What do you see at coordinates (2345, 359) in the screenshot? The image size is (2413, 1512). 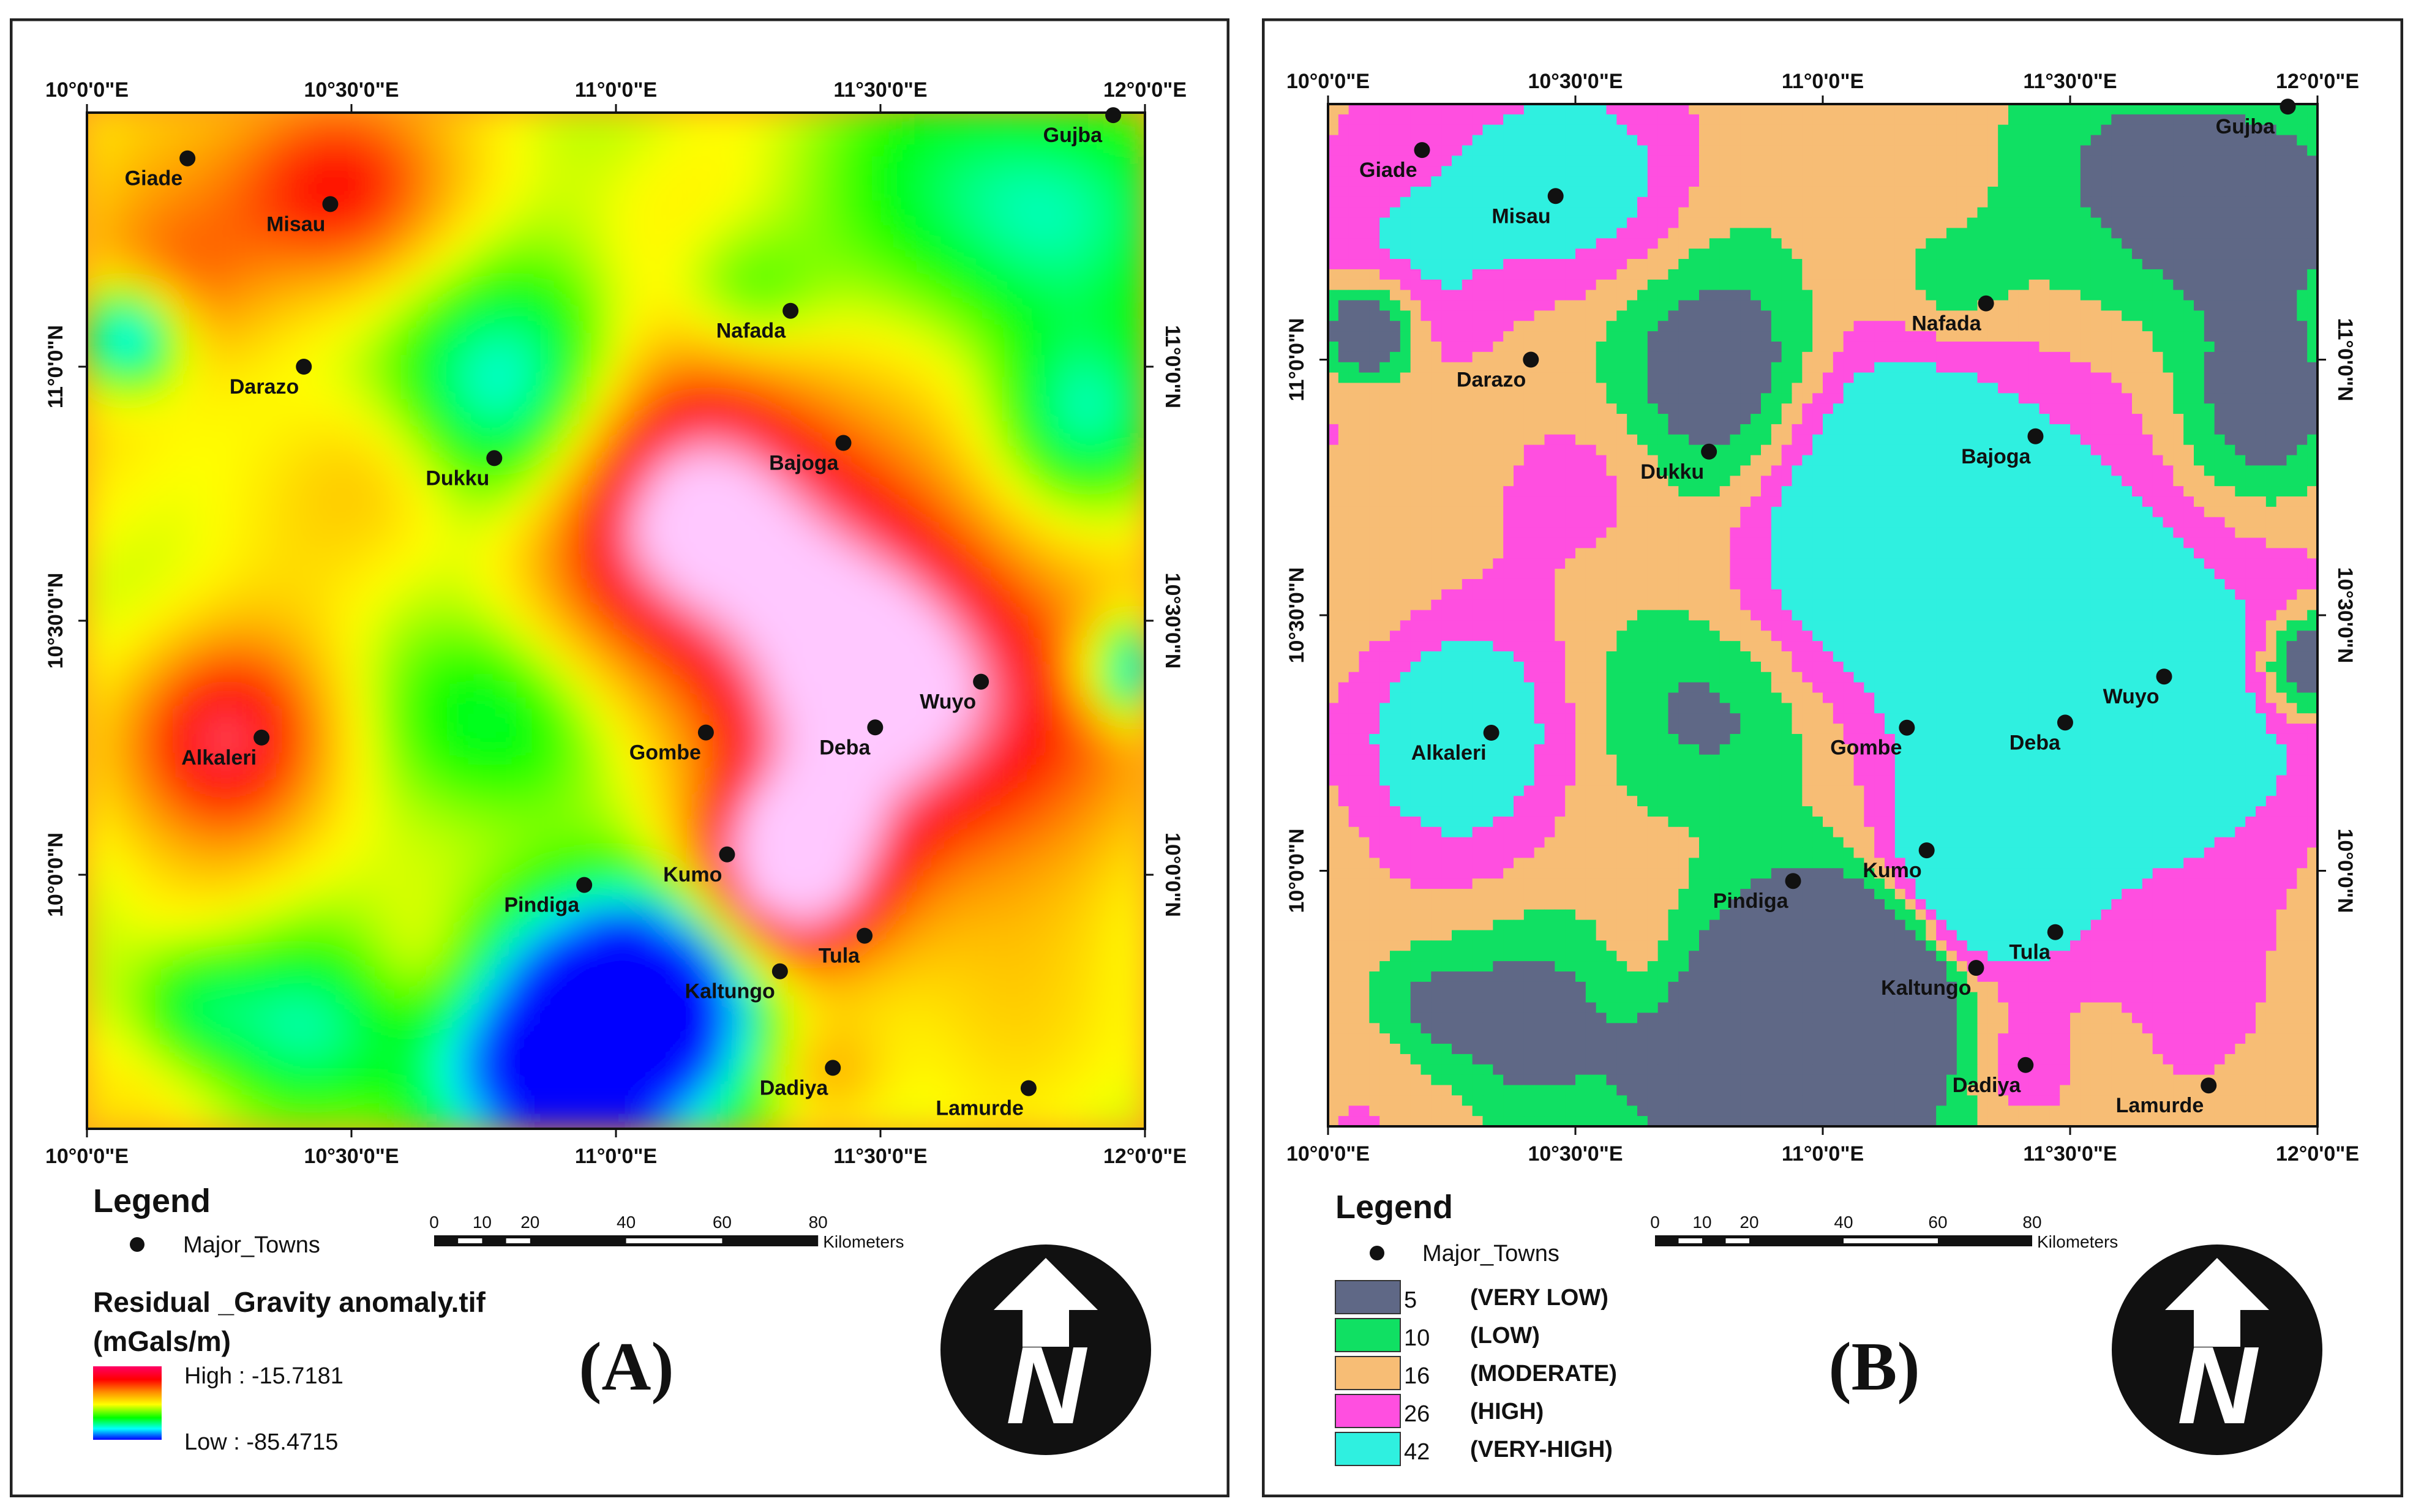 I see `lat-tick-label-right: 11°0'0"N` at bounding box center [2345, 359].